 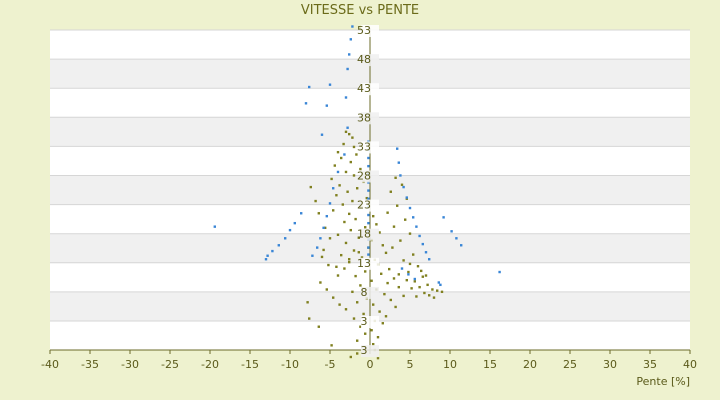 What do you see at coordinates (364, 176) in the screenshot?
I see `y-tick-label: 28` at bounding box center [364, 176].